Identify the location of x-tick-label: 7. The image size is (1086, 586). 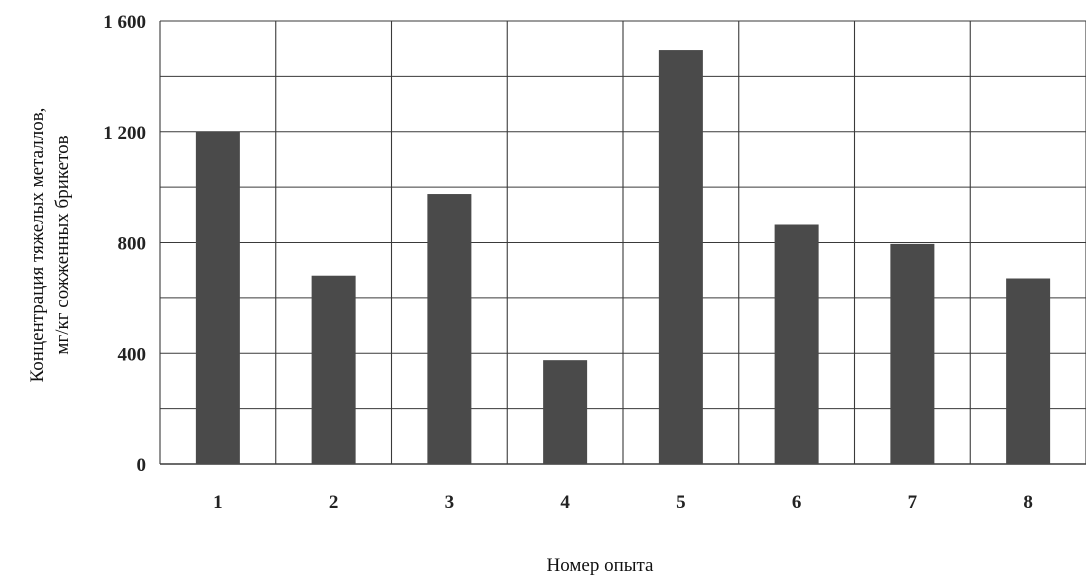
(913, 502).